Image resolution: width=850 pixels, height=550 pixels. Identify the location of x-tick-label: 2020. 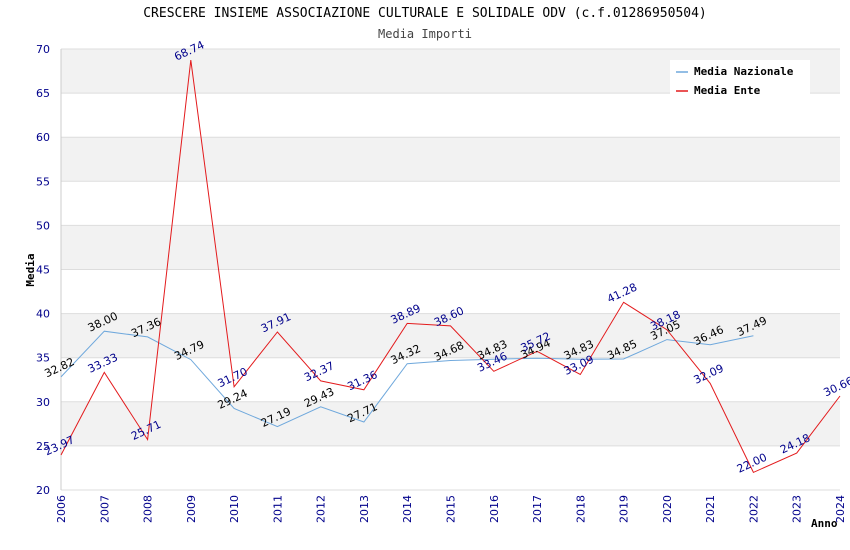
(667, 509).